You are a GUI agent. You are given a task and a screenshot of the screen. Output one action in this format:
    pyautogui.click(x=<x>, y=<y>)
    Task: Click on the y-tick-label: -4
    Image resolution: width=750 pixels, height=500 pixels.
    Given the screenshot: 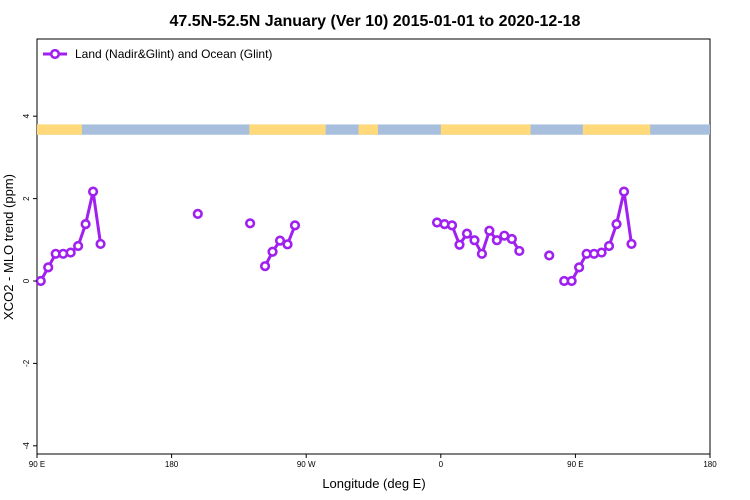 What is the action you would take?
    pyautogui.click(x=26, y=446)
    